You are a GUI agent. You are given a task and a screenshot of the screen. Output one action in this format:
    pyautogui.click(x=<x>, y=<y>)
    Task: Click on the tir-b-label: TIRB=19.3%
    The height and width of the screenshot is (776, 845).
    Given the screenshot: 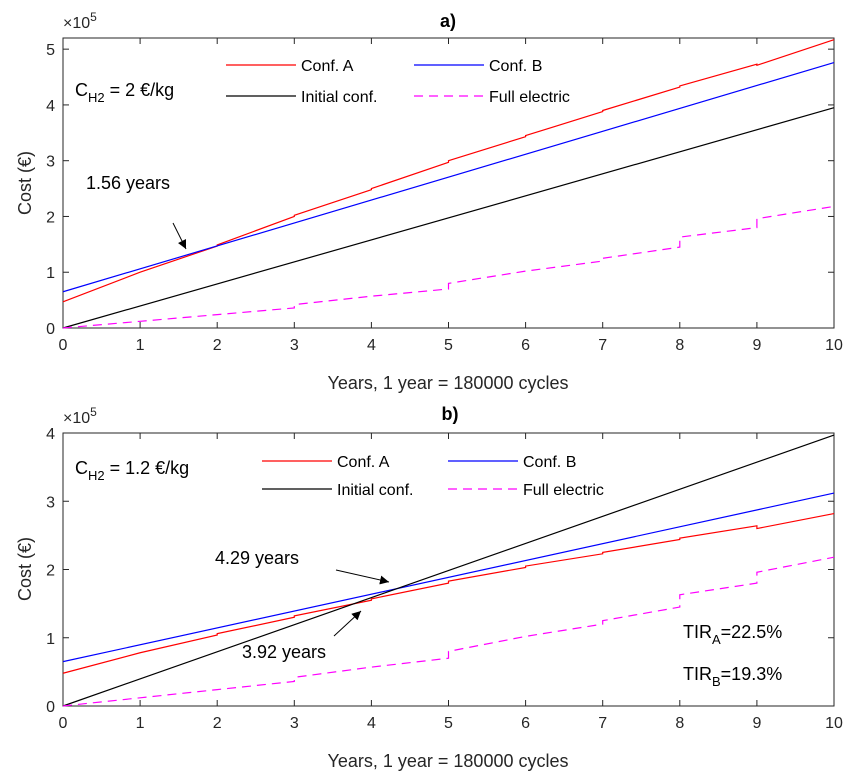 What is the action you would take?
    pyautogui.click(x=732, y=676)
    